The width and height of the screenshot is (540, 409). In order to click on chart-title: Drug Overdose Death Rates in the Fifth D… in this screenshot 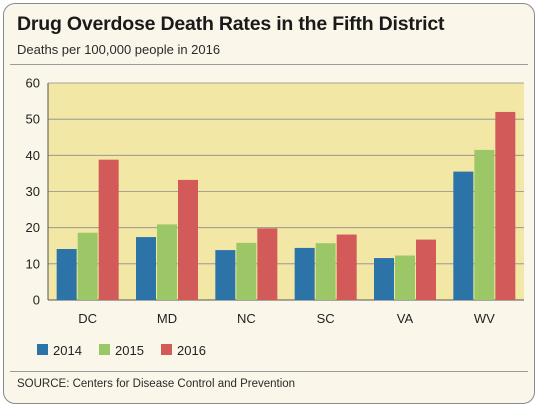, I will do `click(231, 24)`.